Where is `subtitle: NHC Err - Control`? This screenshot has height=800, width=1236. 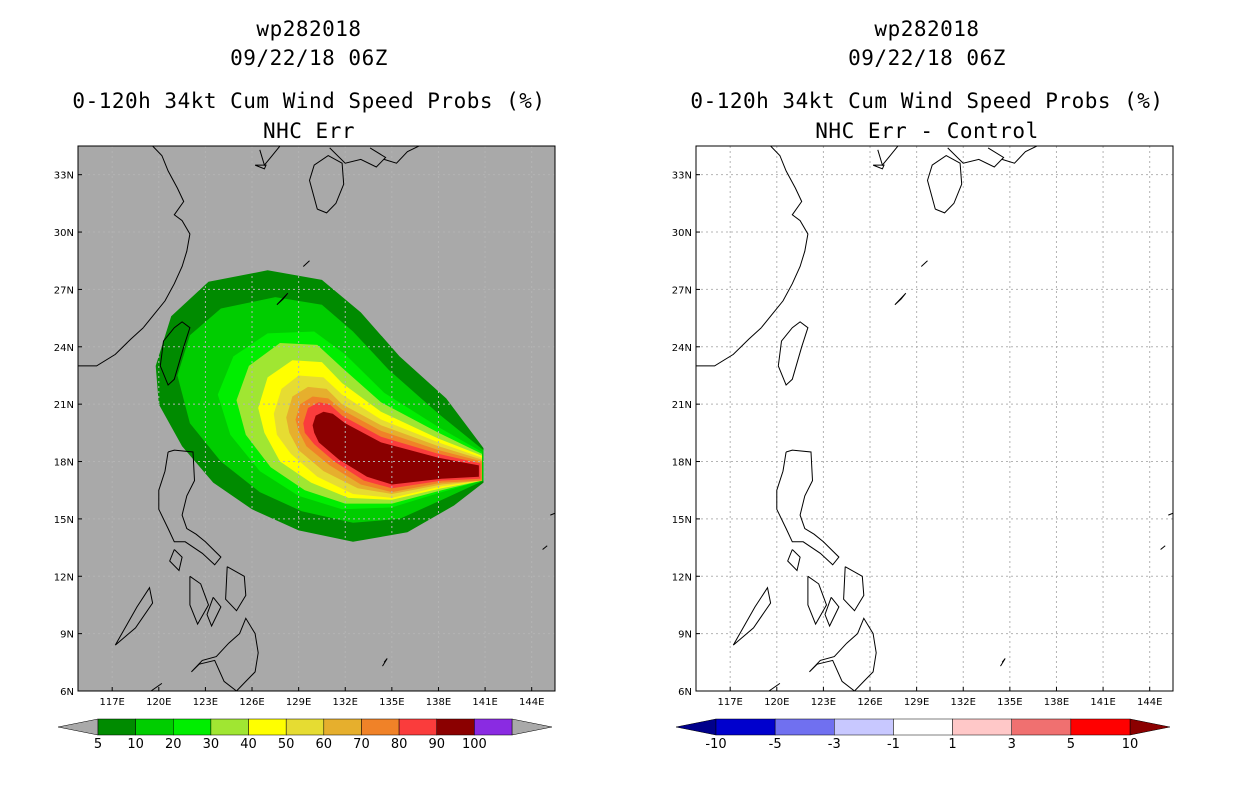
subtitle: NHC Err - Control is located at coordinates (927, 131).